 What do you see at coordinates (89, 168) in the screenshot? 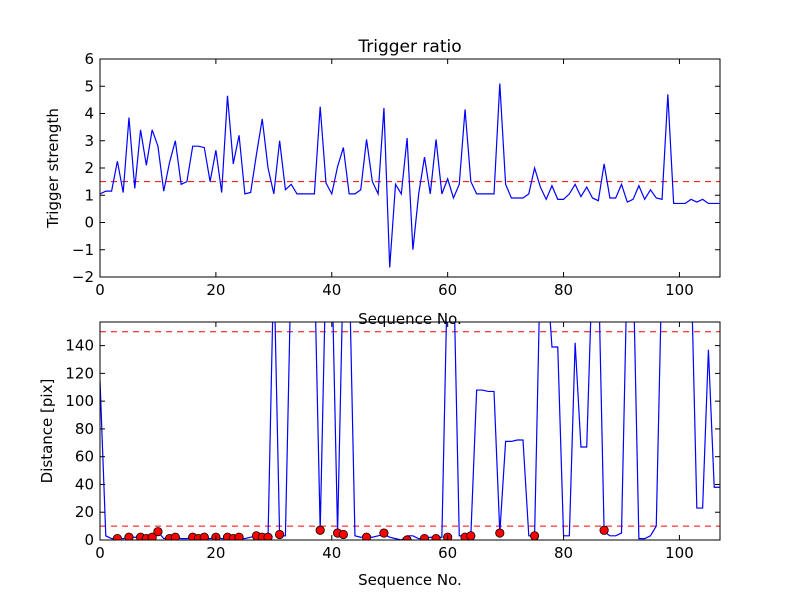
I see `y-tick-label: 2` at bounding box center [89, 168].